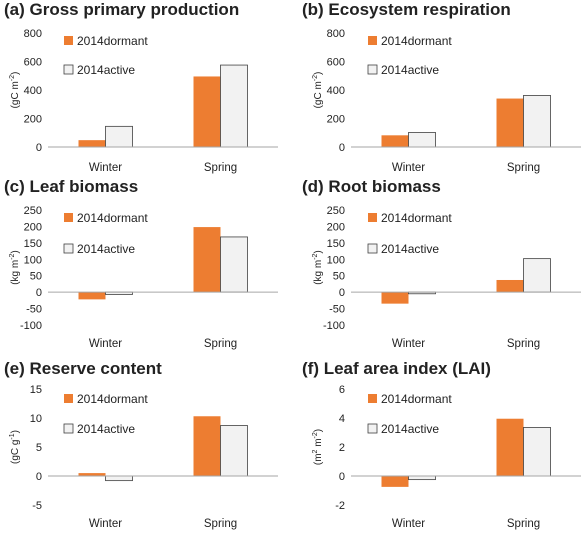  Describe the element at coordinates (342, 448) in the screenshot. I see `y-tick-label: 2` at that location.